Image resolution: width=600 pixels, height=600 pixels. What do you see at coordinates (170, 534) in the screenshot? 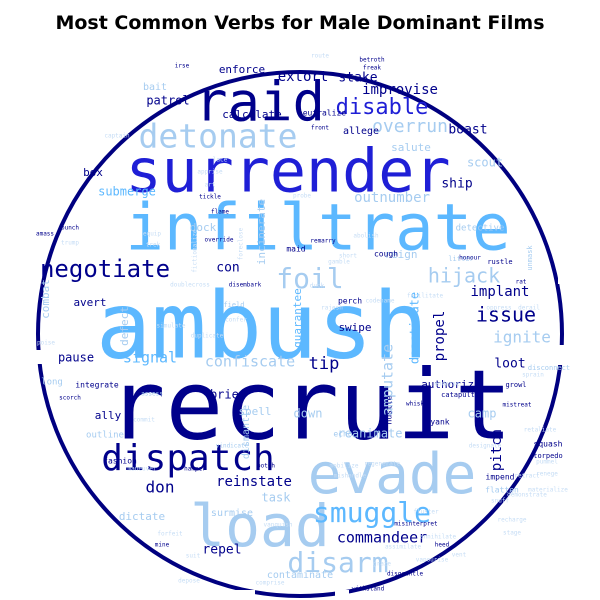
I see `word-forfeit: forfeit` at bounding box center [170, 534].